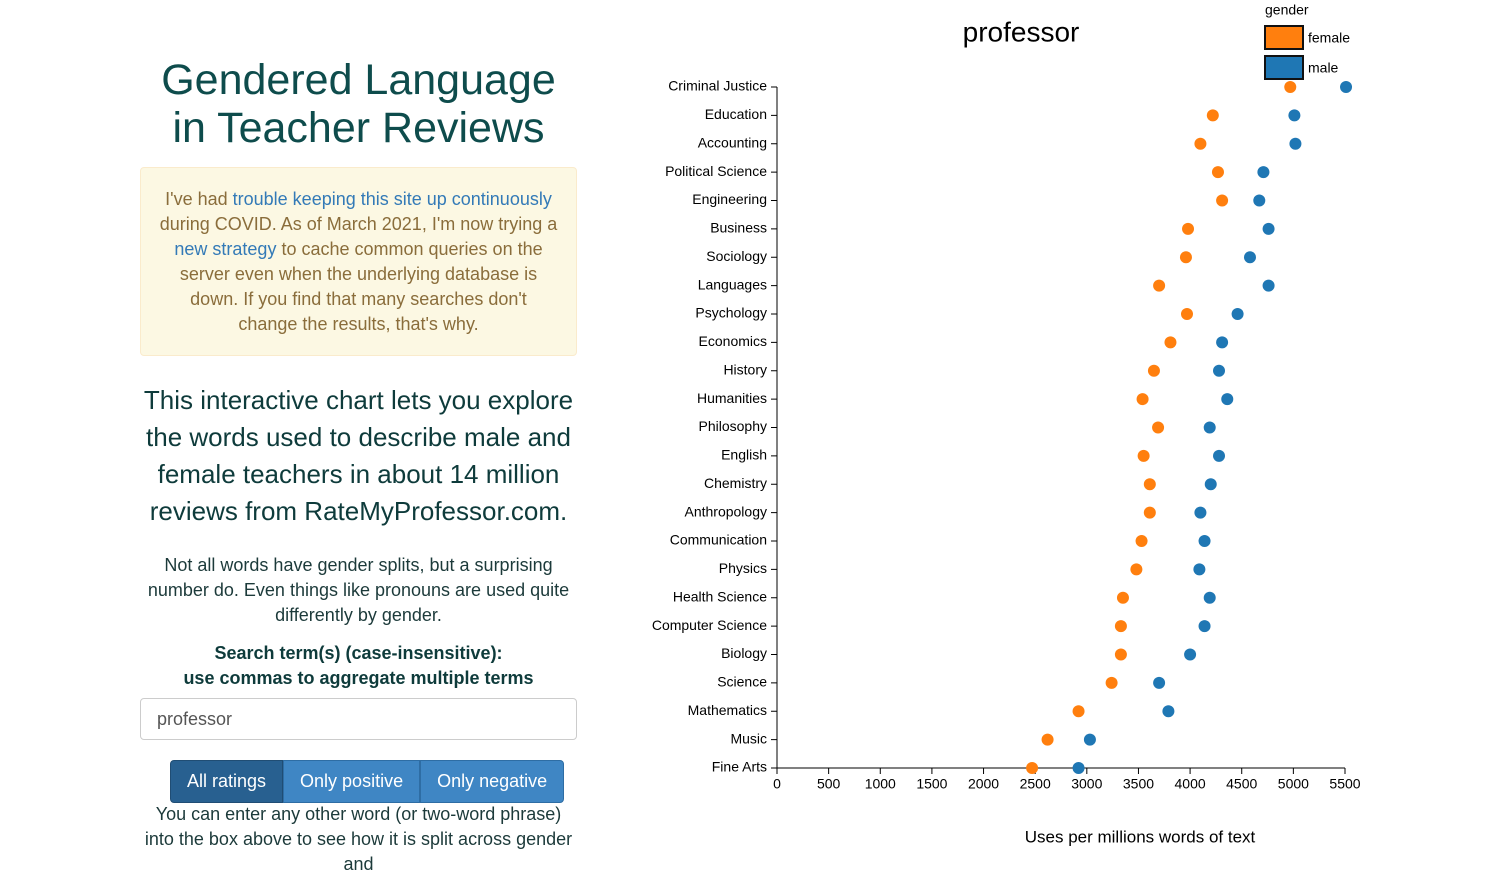  Describe the element at coordinates (709, 625) in the screenshot. I see `y-tick-label: Computer Science` at that location.